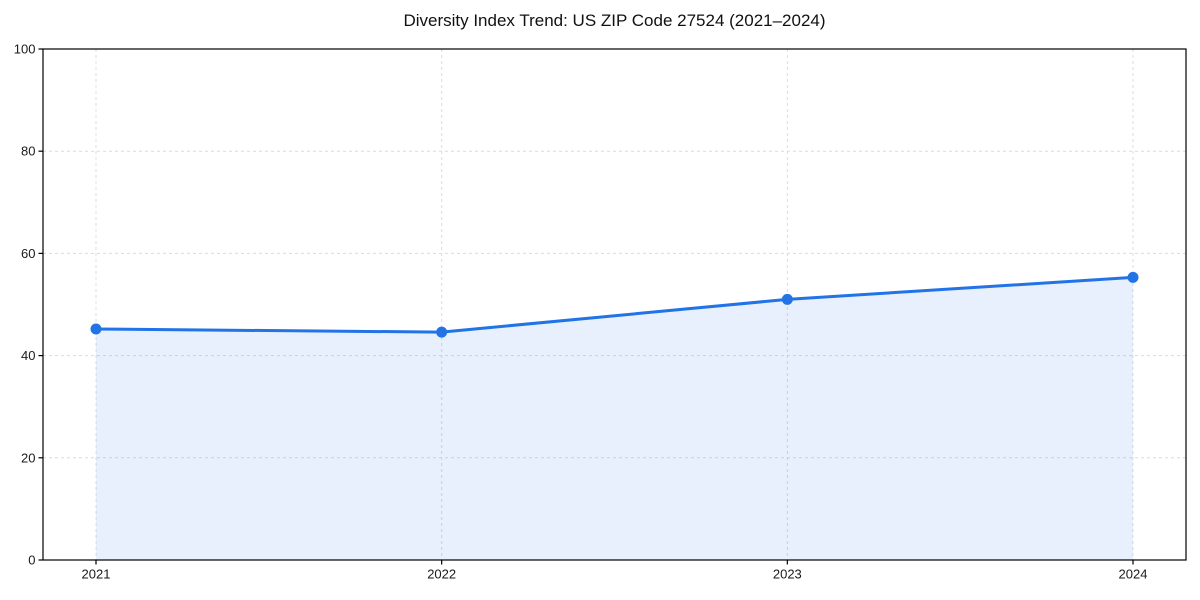 The image size is (1200, 600). I want to click on x-axis-tick-label-2021: 2021, so click(96, 574).